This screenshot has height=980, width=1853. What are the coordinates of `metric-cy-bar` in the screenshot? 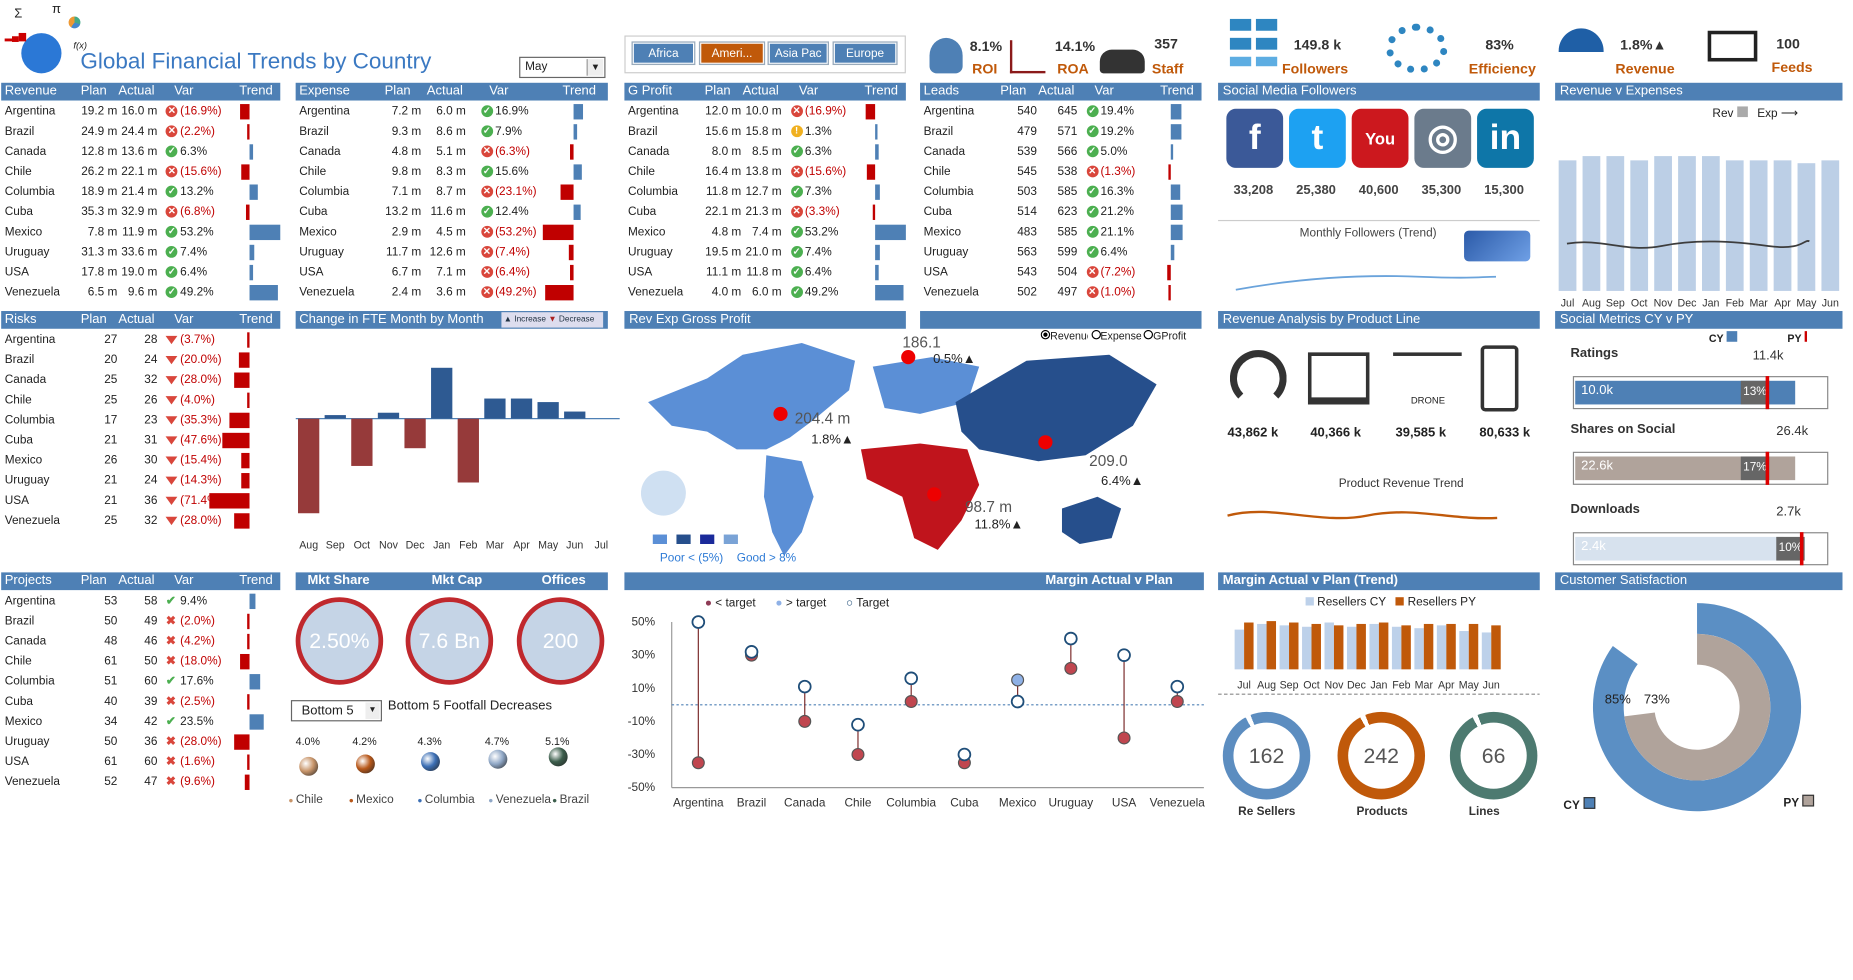 It's located at (1679, 548).